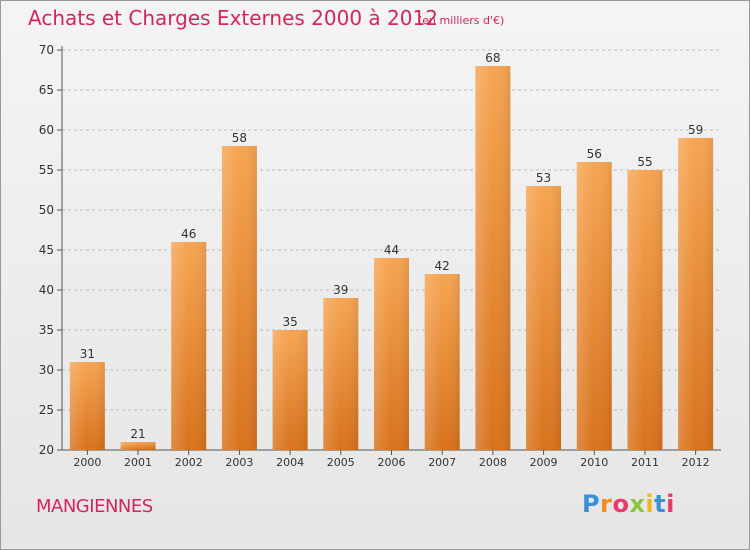  Describe the element at coordinates (391, 250) in the screenshot. I see `data-label: 44` at that location.